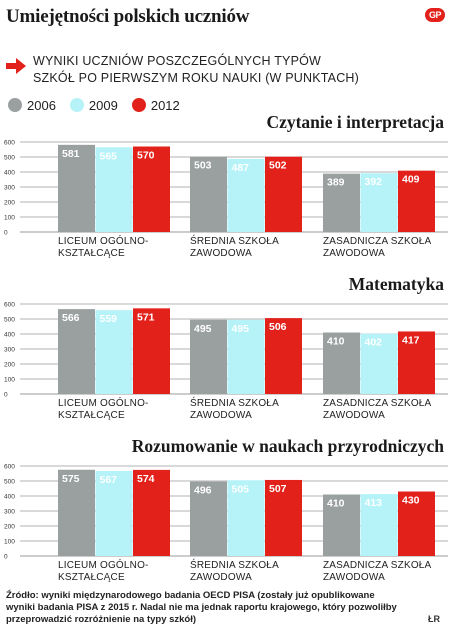 The width and height of the screenshot is (450, 640). What do you see at coordinates (241, 489) in the screenshot?
I see `bar-value-label: 505` at bounding box center [241, 489].